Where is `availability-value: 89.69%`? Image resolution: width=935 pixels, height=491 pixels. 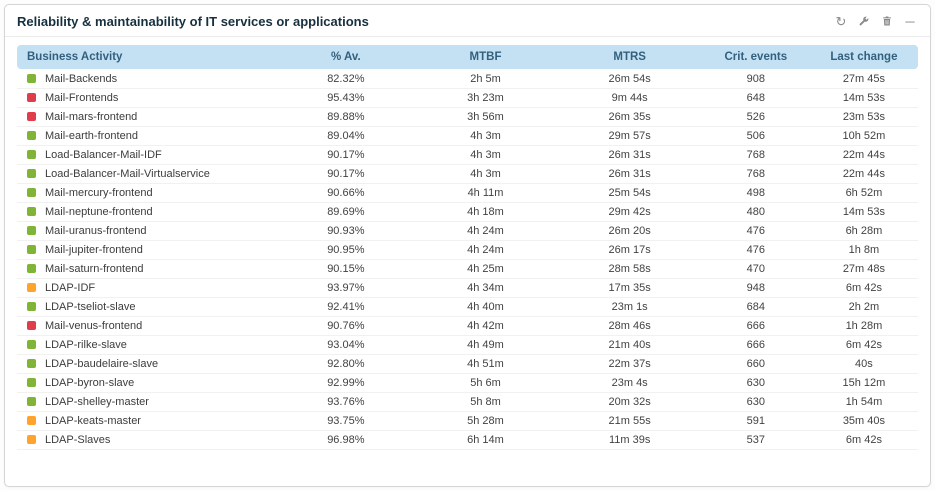
availability-value: 89.69% is located at coordinates (346, 212).